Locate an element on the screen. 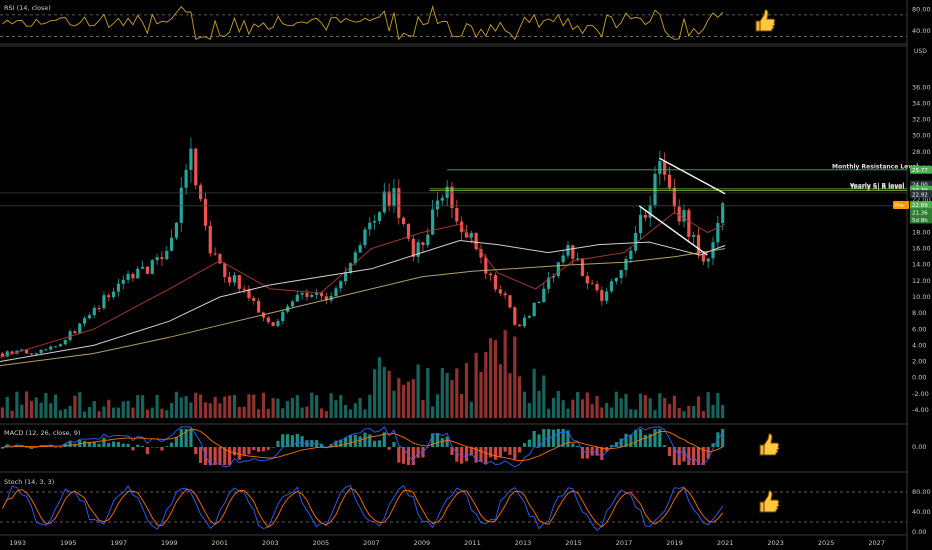 This screenshot has height=550, width=932. thumb-cuff is located at coordinates (762, 507).